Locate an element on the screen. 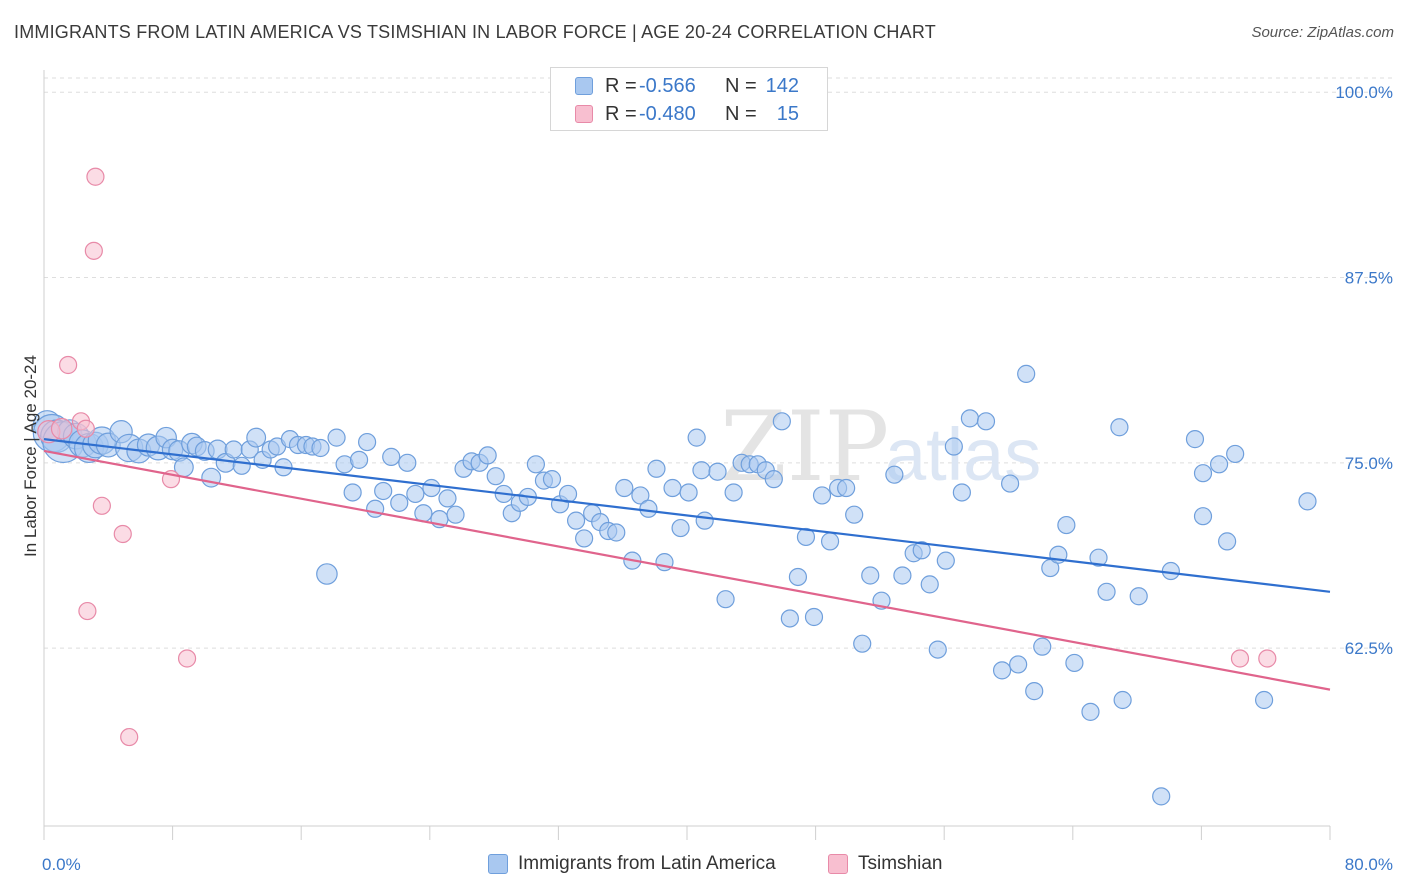 This screenshot has width=1406, height=892. stats-legend: R = -0.566 N = 142 R = -0.480 N = 15 is located at coordinates (689, 99).